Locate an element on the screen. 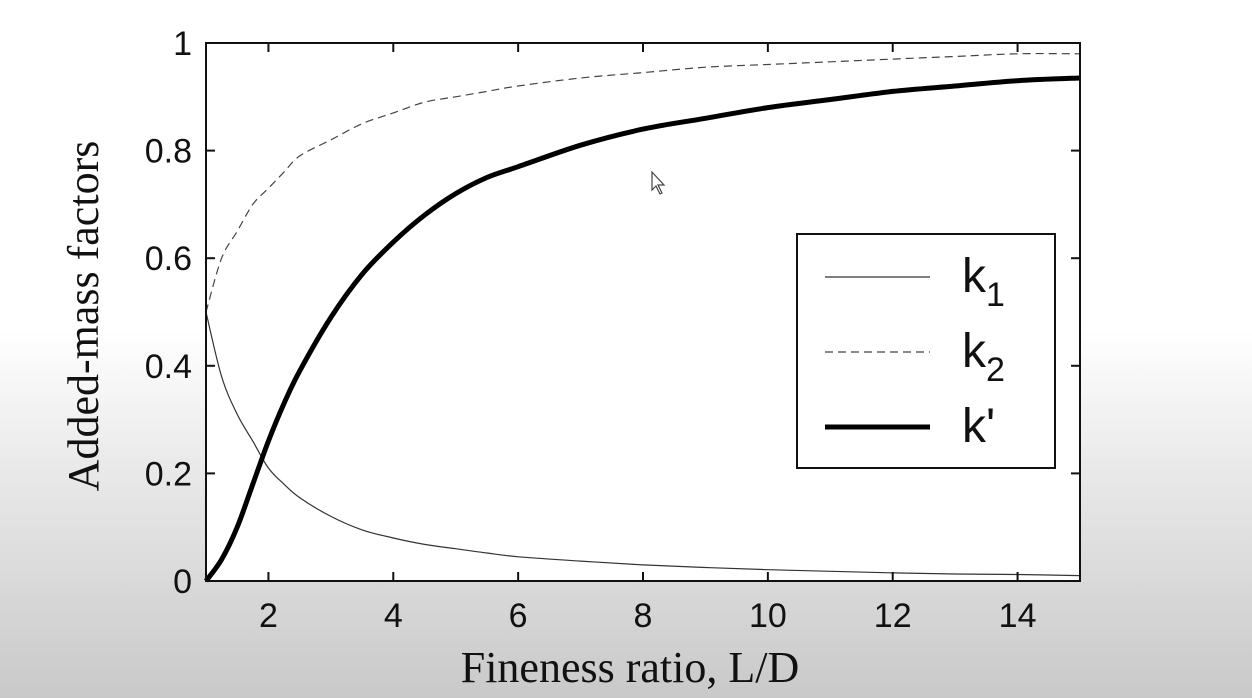 This screenshot has height=698, width=1252. y-axis-title: Added-mass factors is located at coordinates (83, 316).